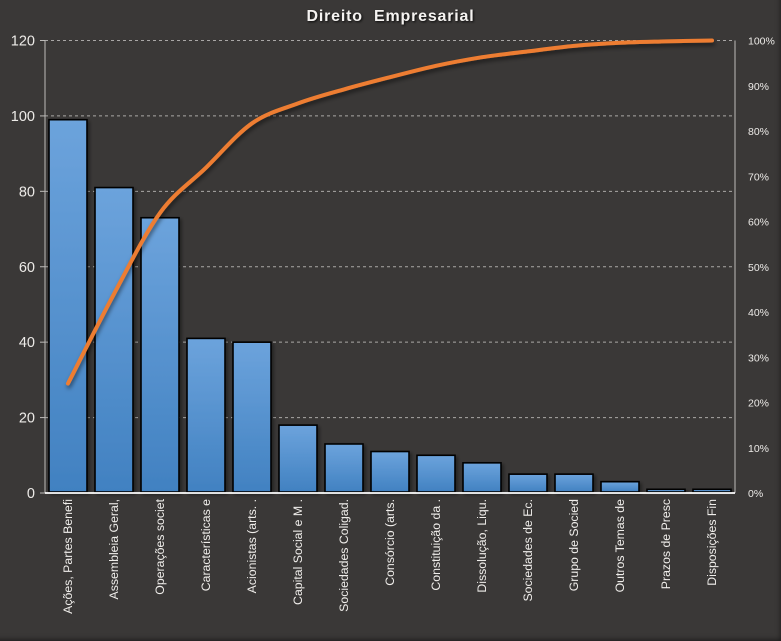 The height and width of the screenshot is (641, 781). What do you see at coordinates (758, 358) in the screenshot?
I see `right-axis-label-30%: 30%` at bounding box center [758, 358].